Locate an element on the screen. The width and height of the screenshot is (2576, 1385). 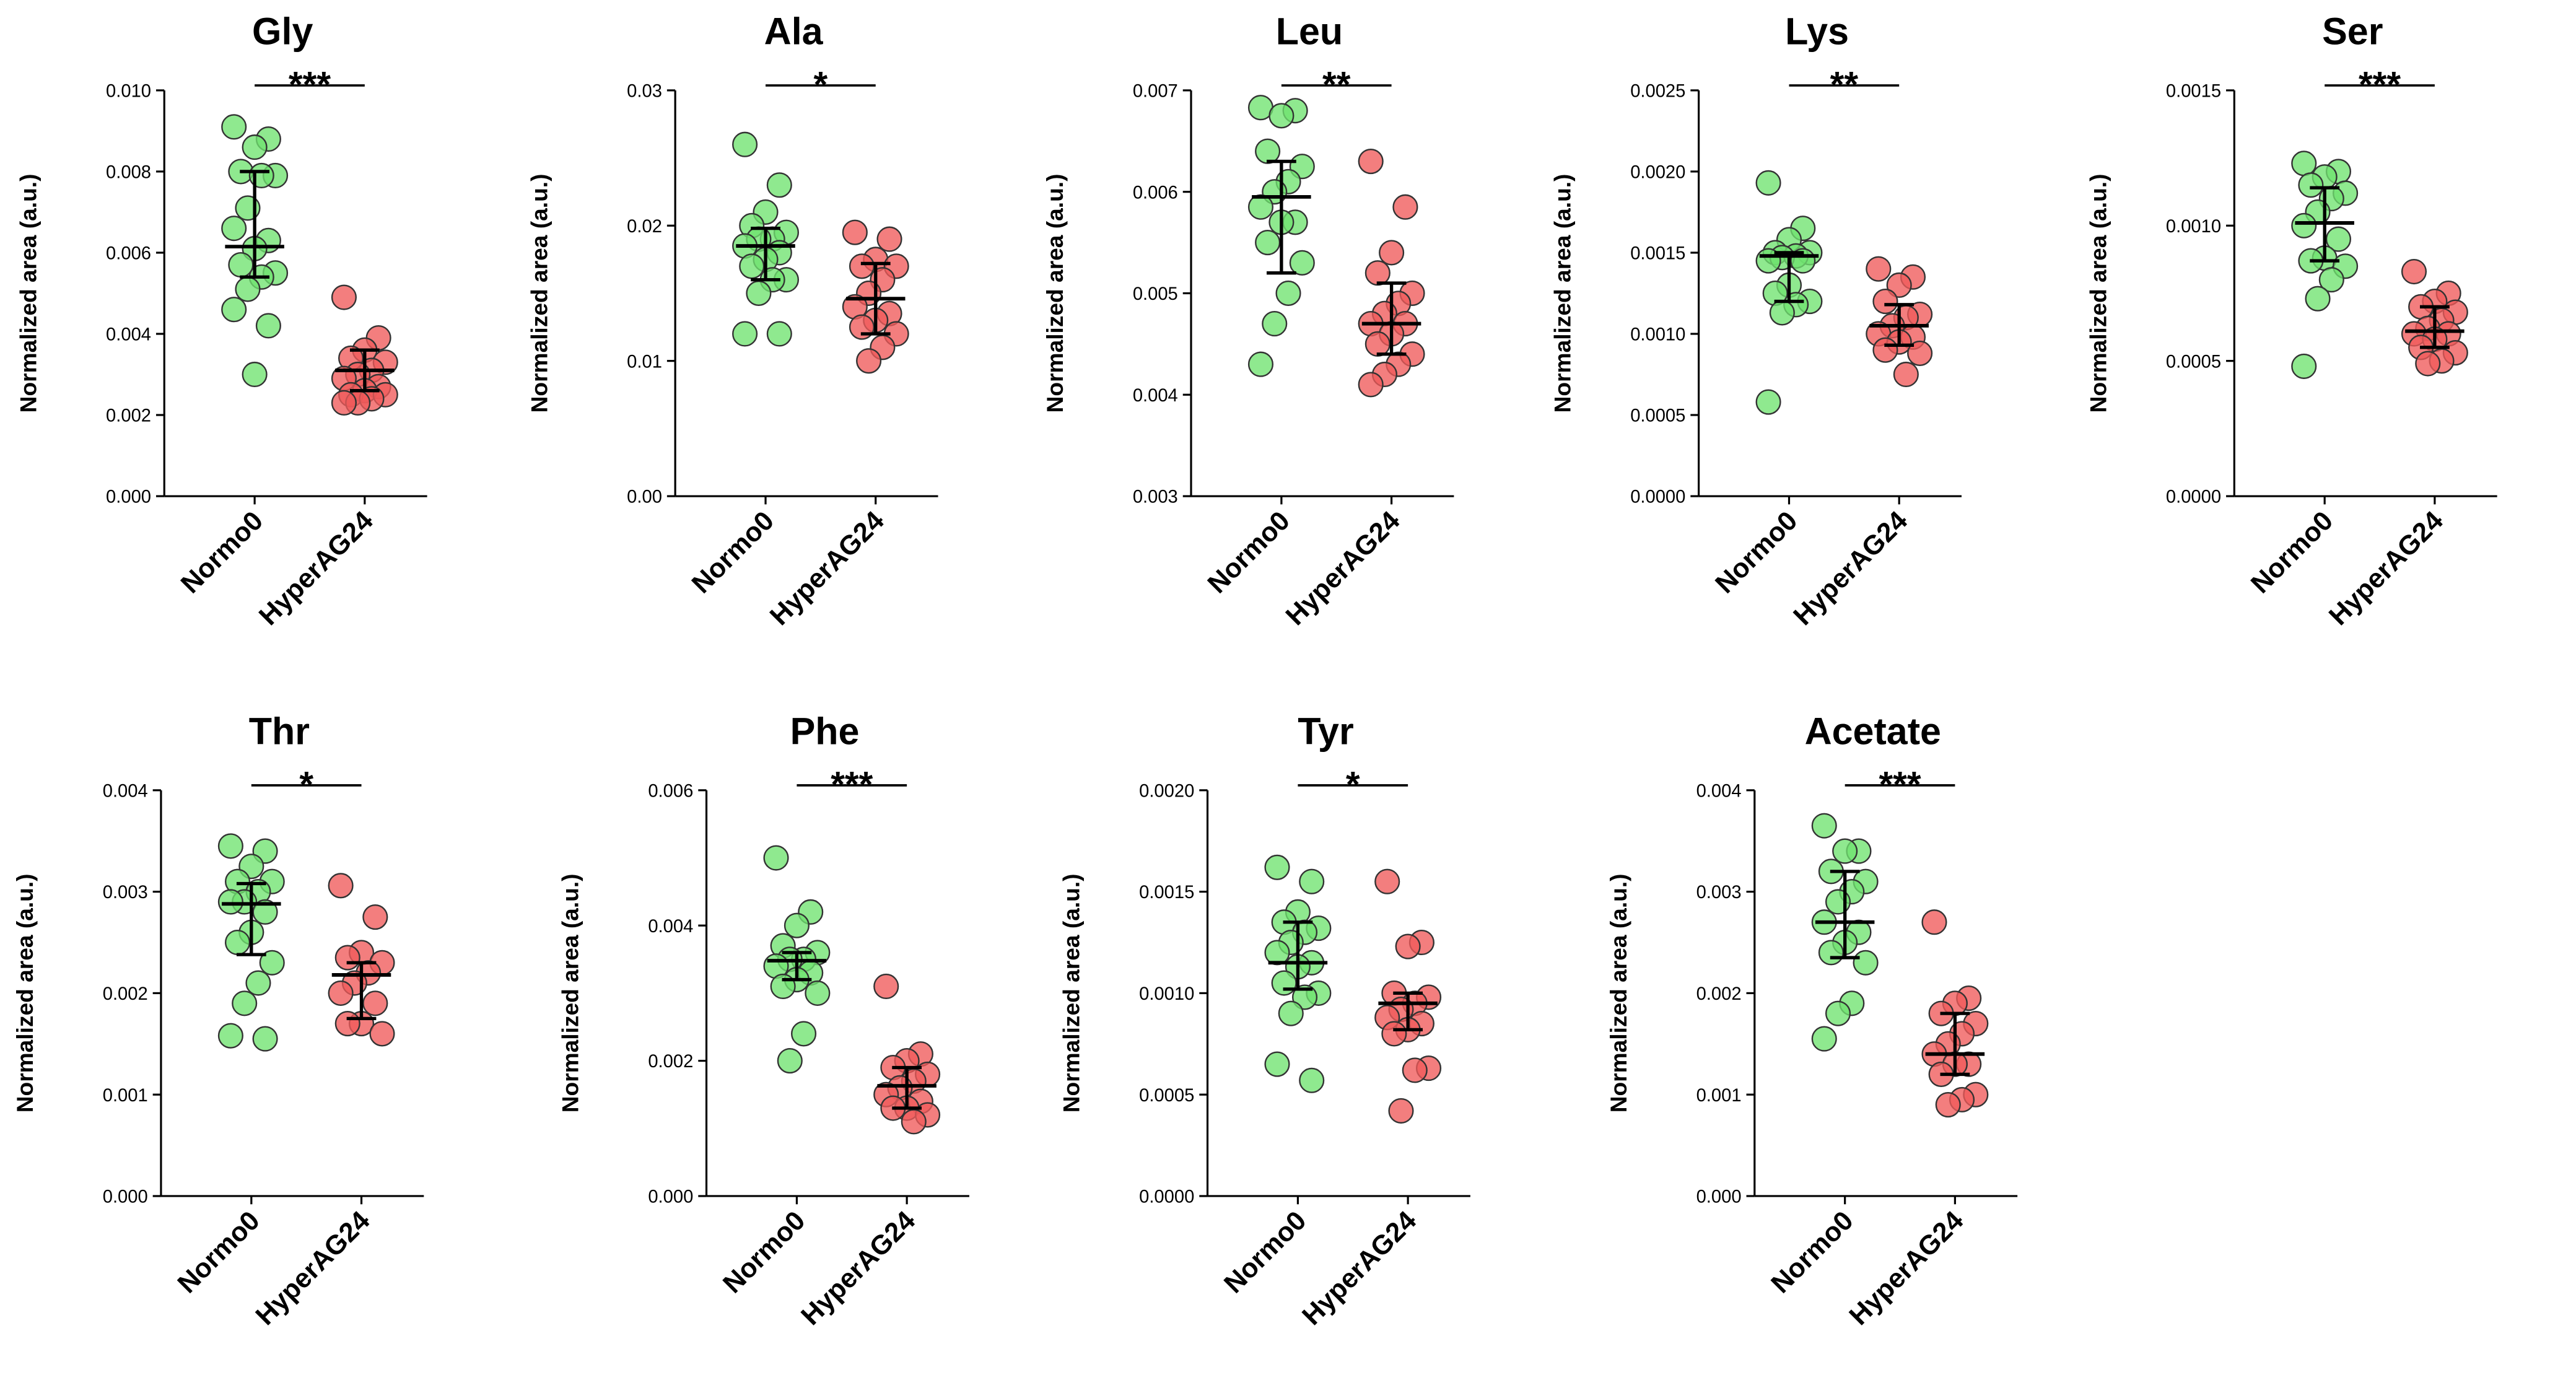
y-tick-label: 0.0000 is located at coordinates (1166, 1197).